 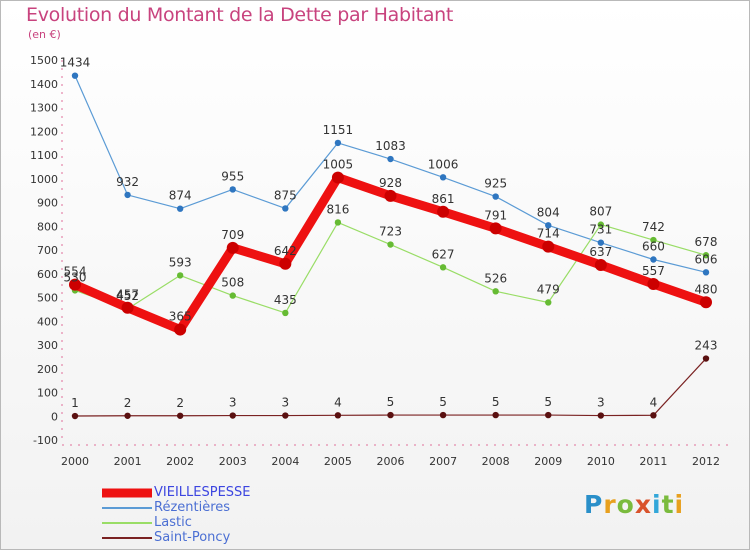 I want to click on data-label: 457, so click(x=127, y=295).